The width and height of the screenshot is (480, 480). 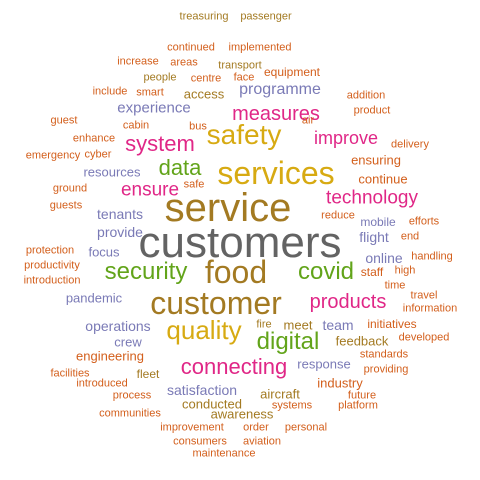 I want to click on word-crew: crew, so click(x=128, y=342).